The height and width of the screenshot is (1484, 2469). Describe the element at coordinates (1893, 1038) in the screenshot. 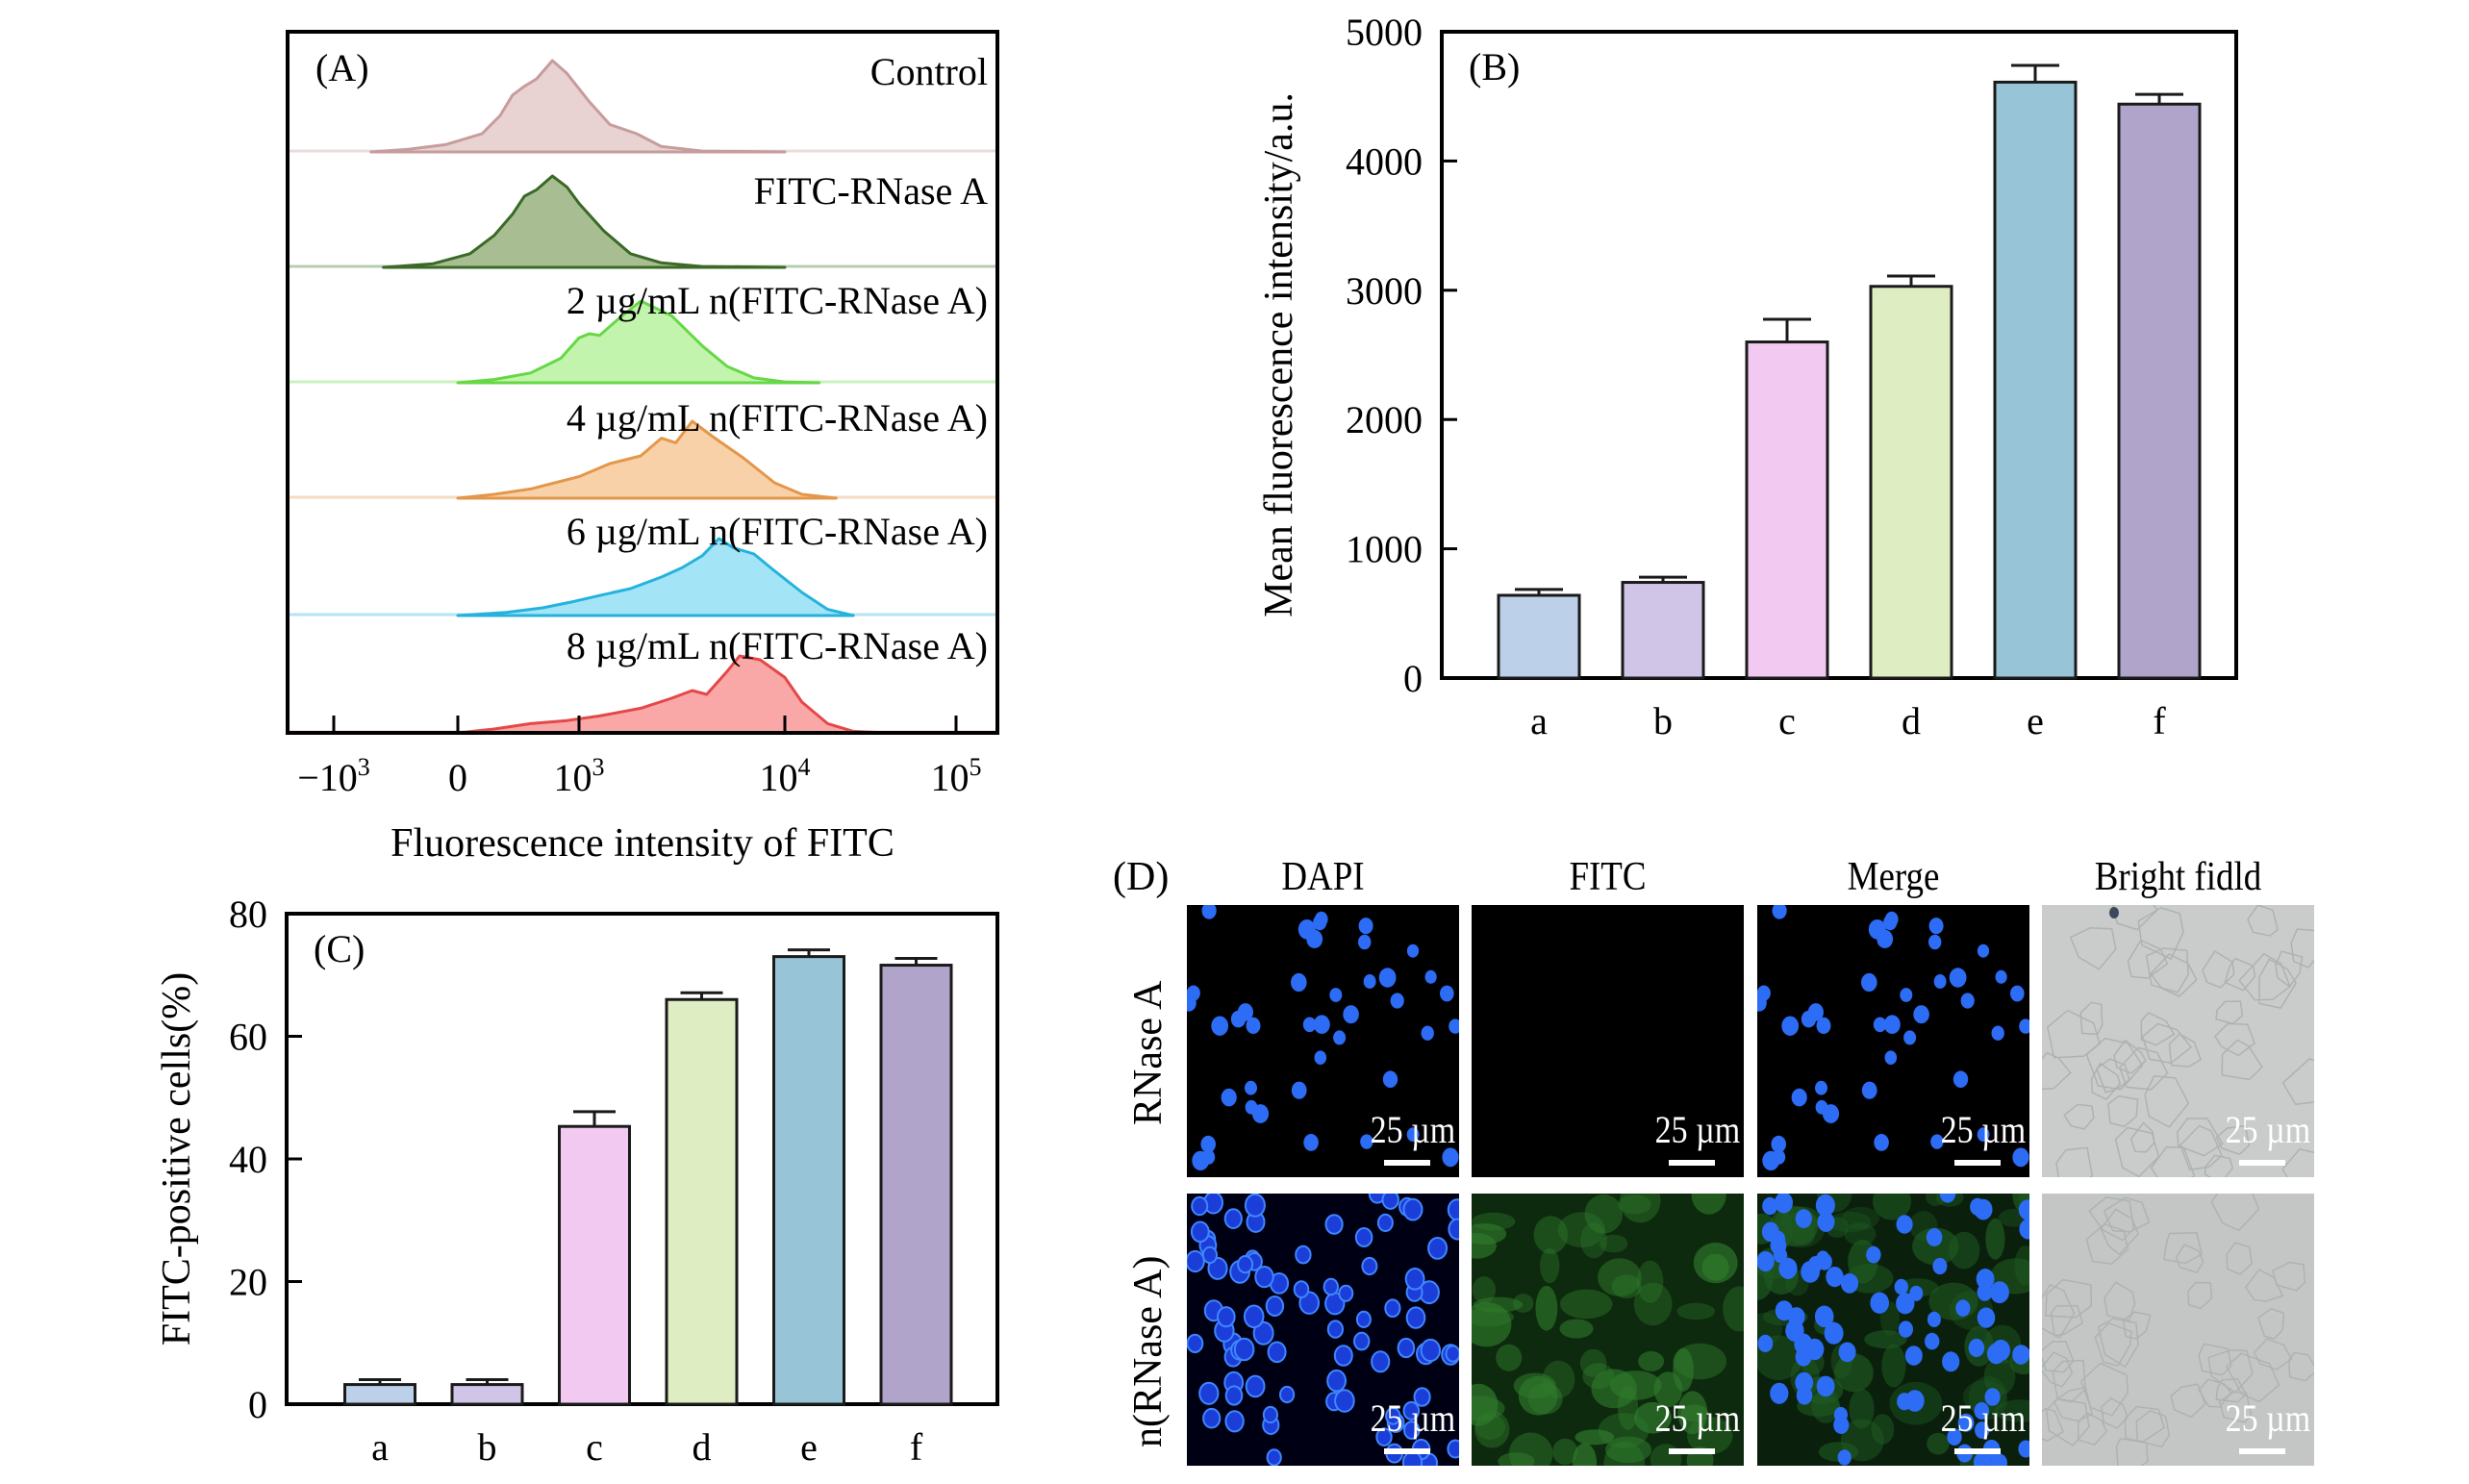

I see `nuclei-layer` at that location.